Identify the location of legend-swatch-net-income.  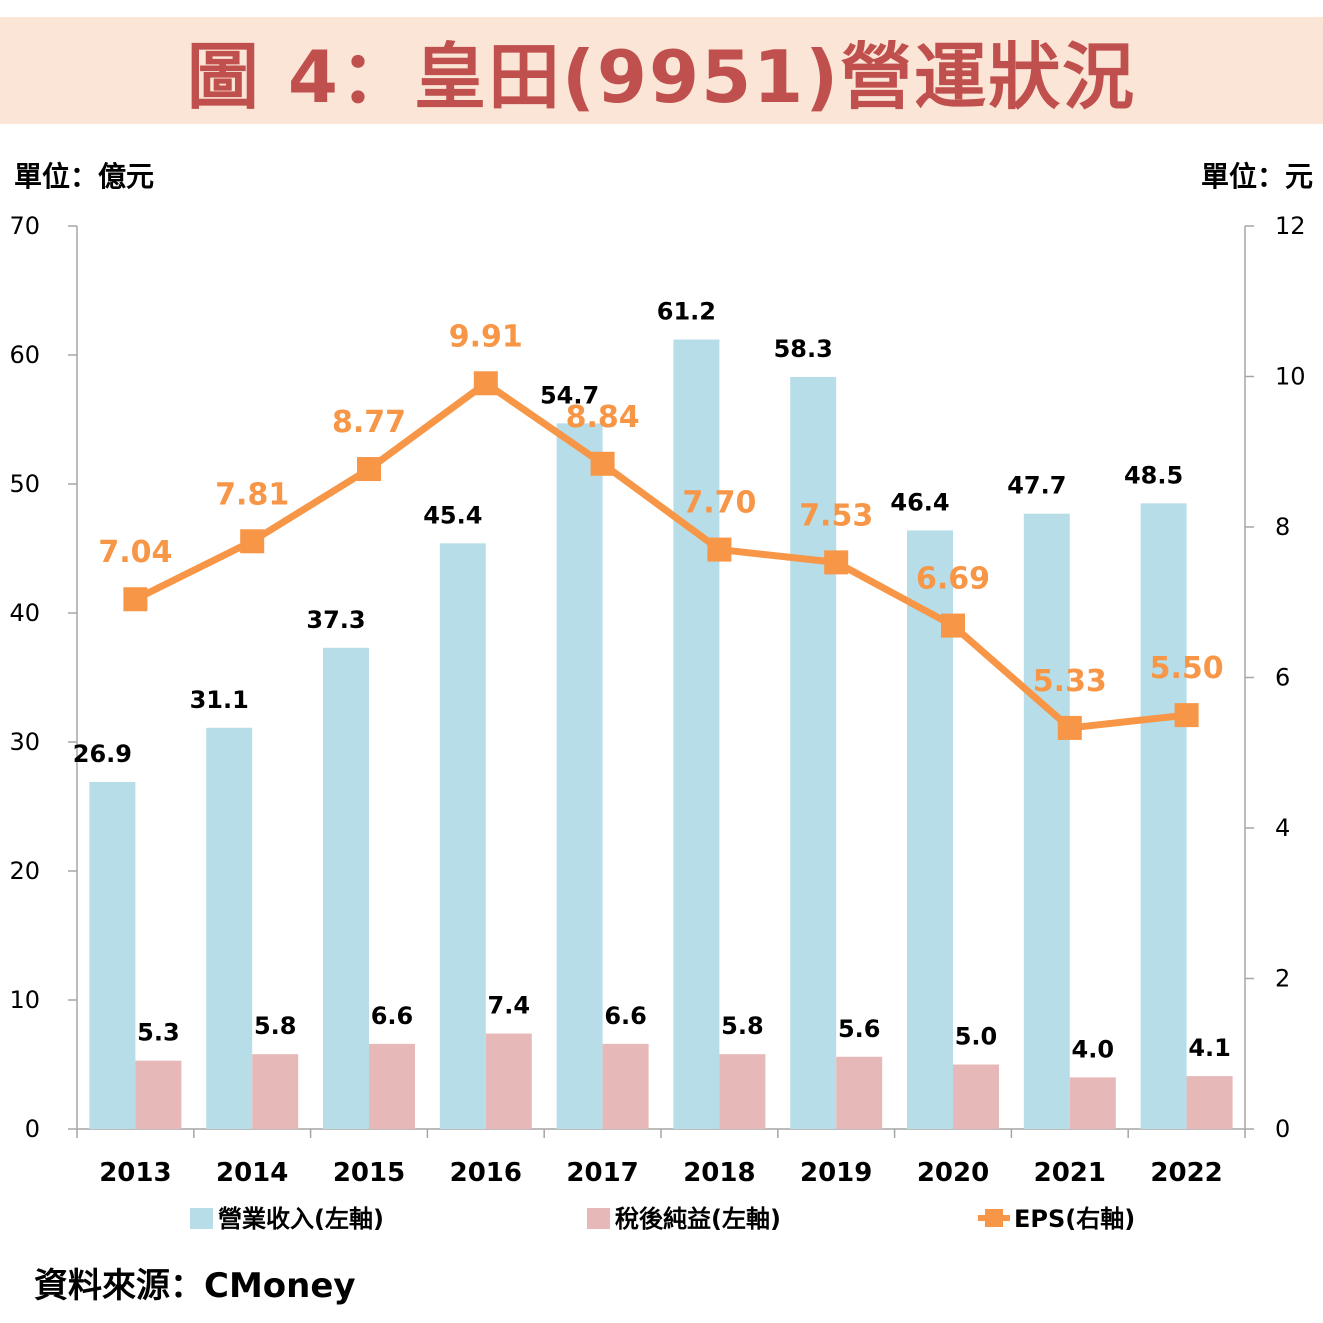
(598, 1218).